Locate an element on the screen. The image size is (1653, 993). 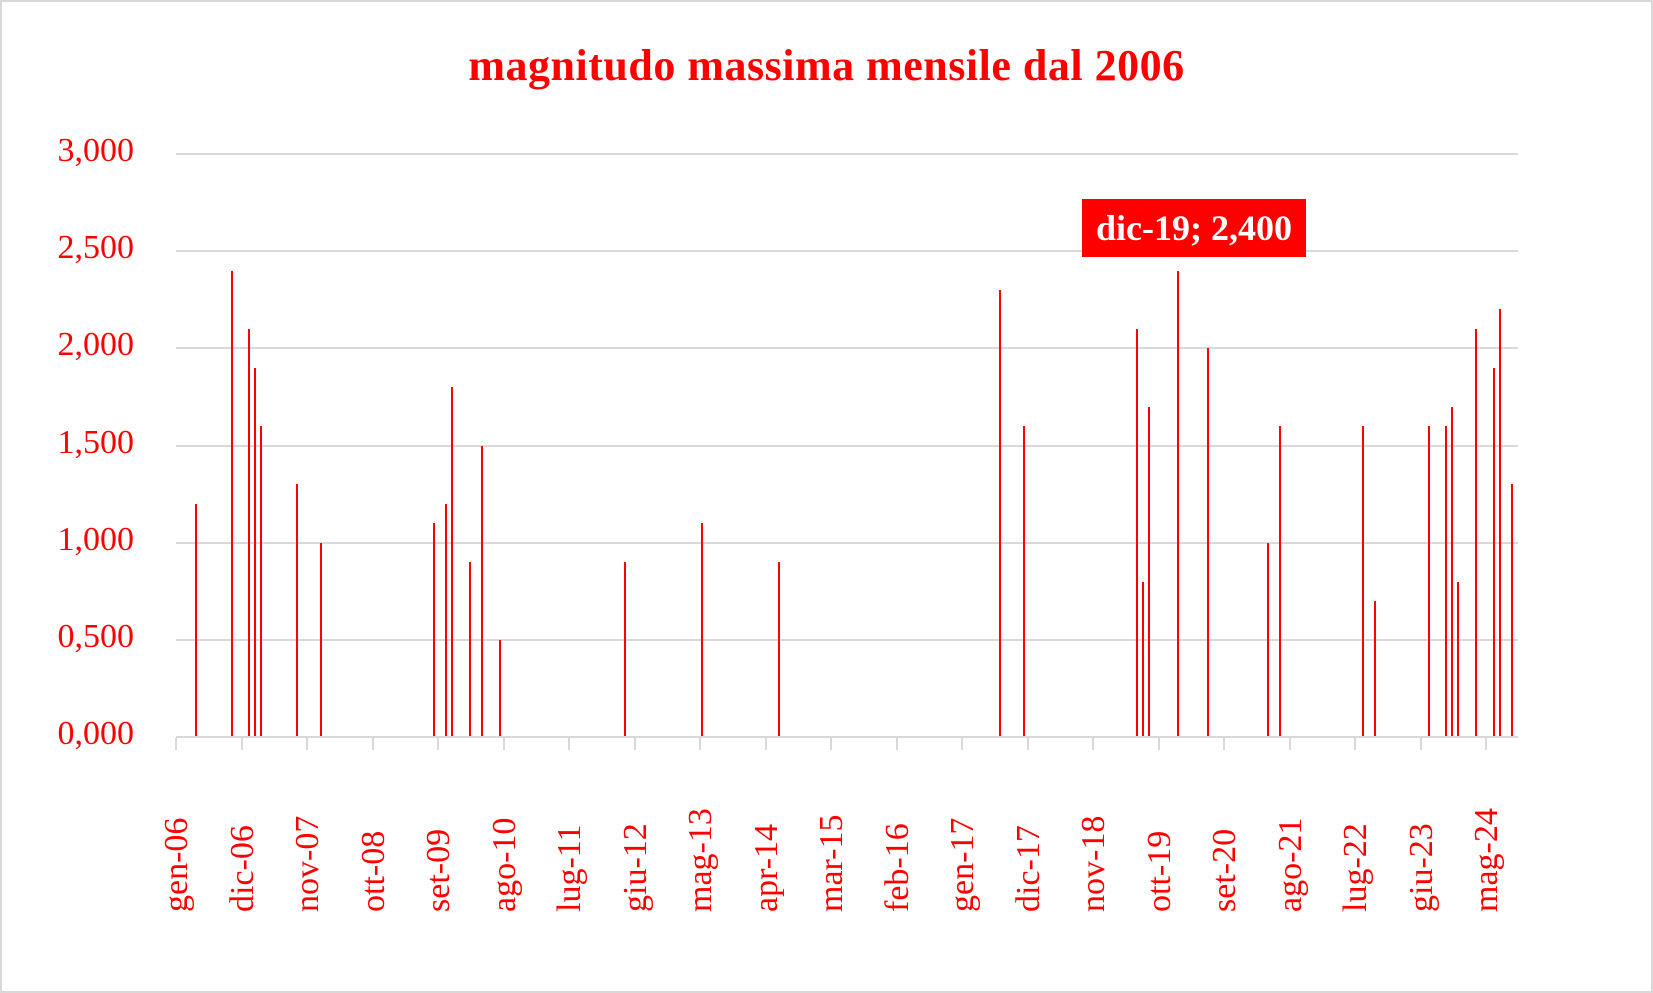
x-tick-label: apr-14 is located at coordinates (766, 867).